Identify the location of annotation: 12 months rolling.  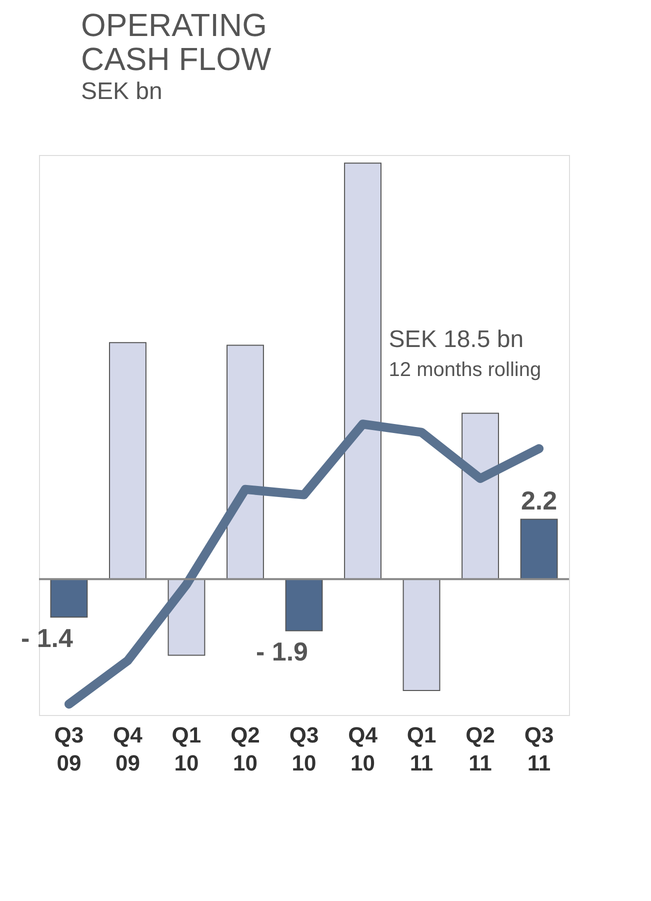
(465, 369).